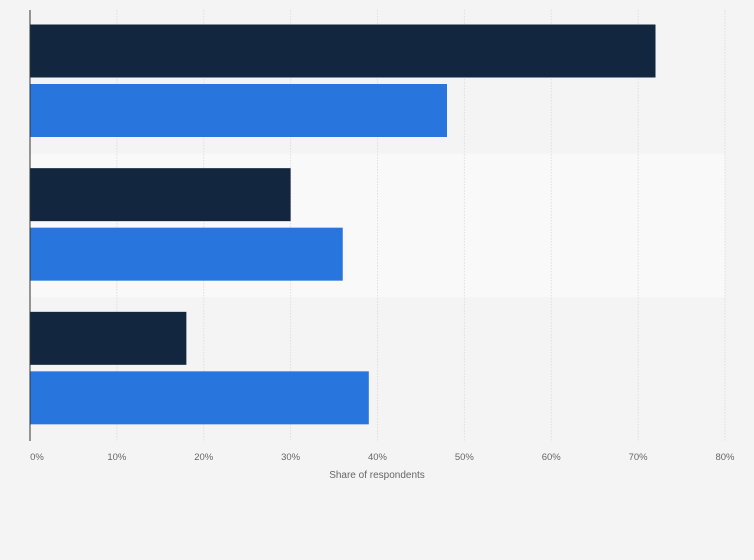  Describe the element at coordinates (465, 457) in the screenshot. I see `x-tick-label: 50%` at that location.